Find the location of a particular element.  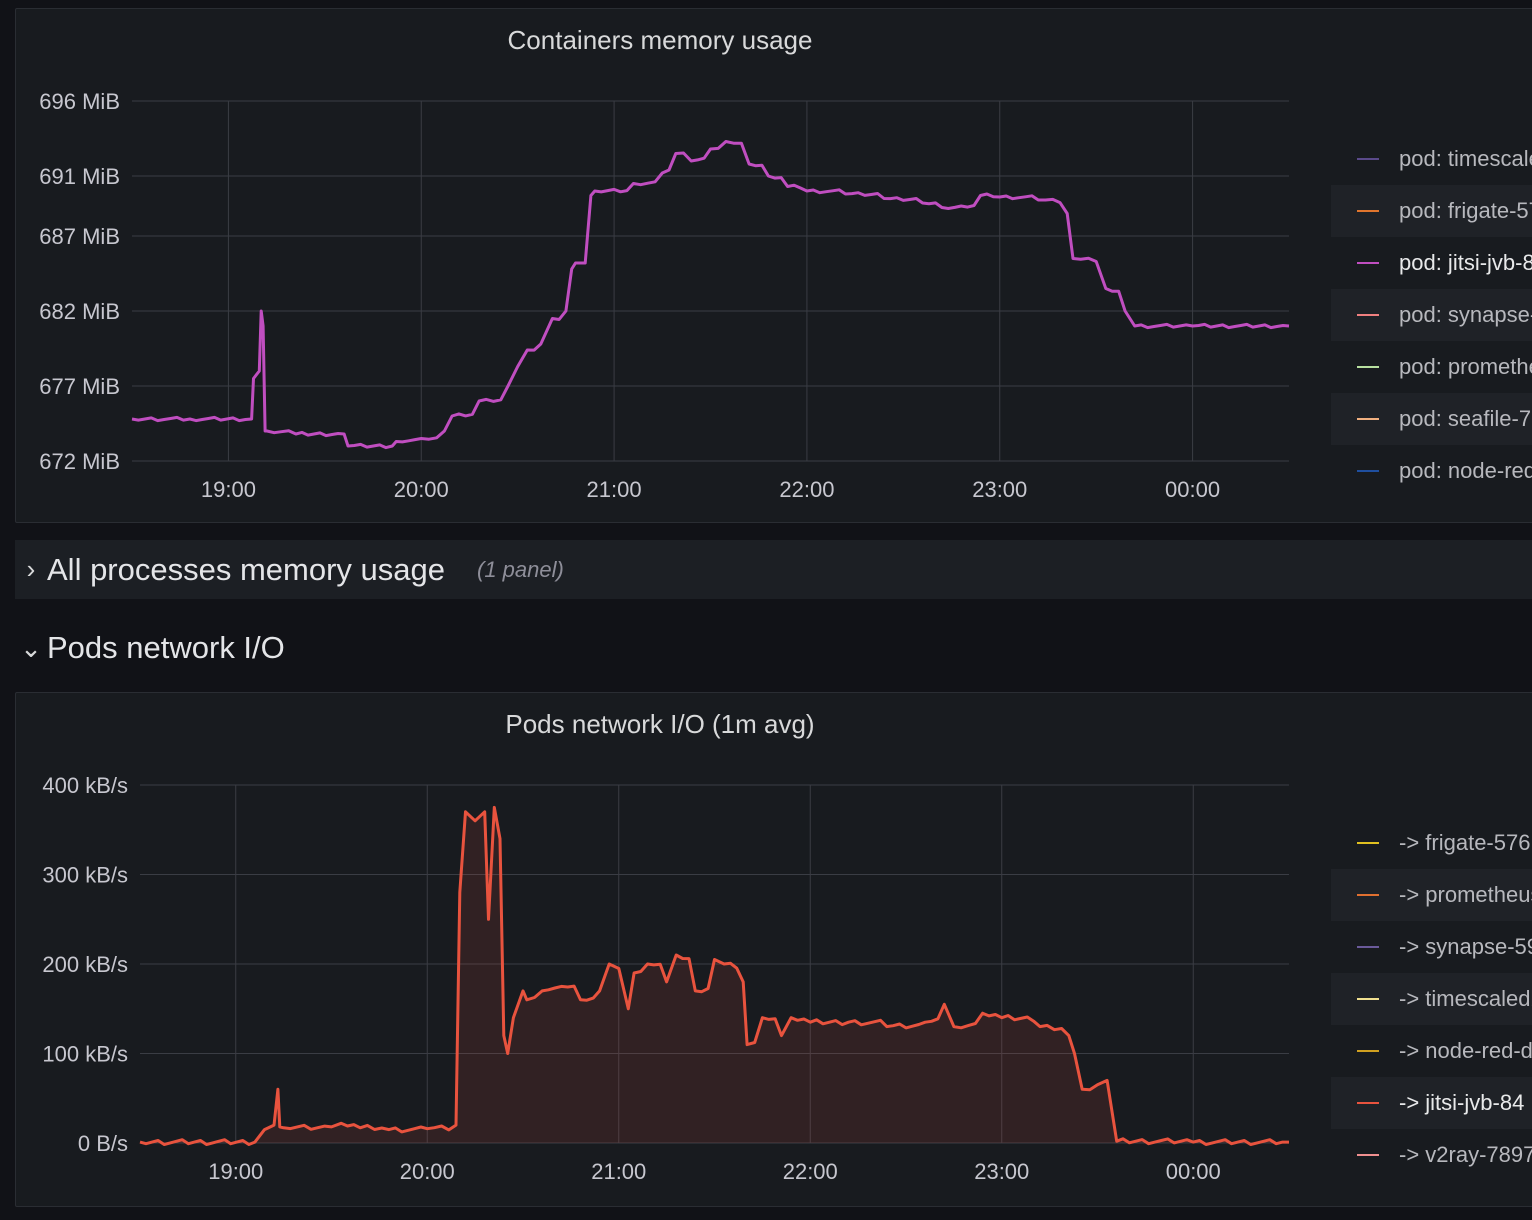

legend-label: pod: synapse-59 is located at coordinates (1465, 314).